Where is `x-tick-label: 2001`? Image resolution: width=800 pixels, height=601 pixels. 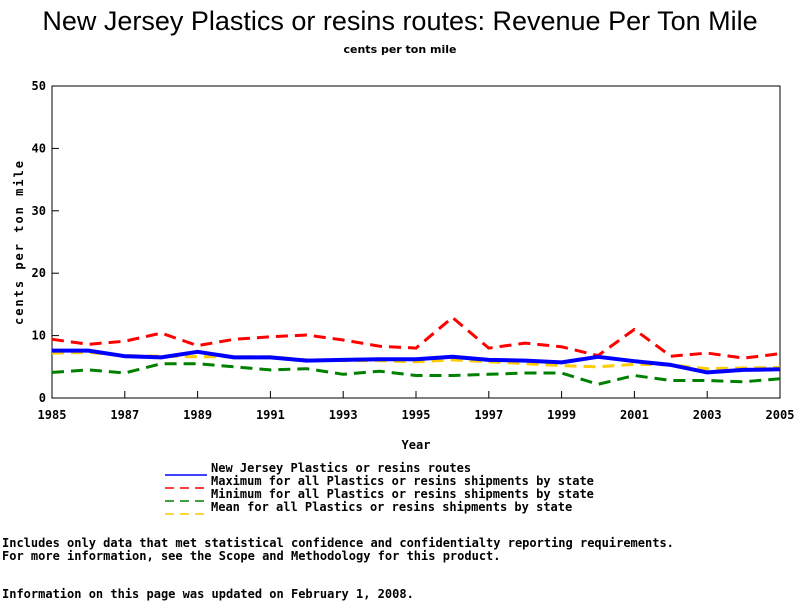 x-tick-label: 2001 is located at coordinates (634, 415).